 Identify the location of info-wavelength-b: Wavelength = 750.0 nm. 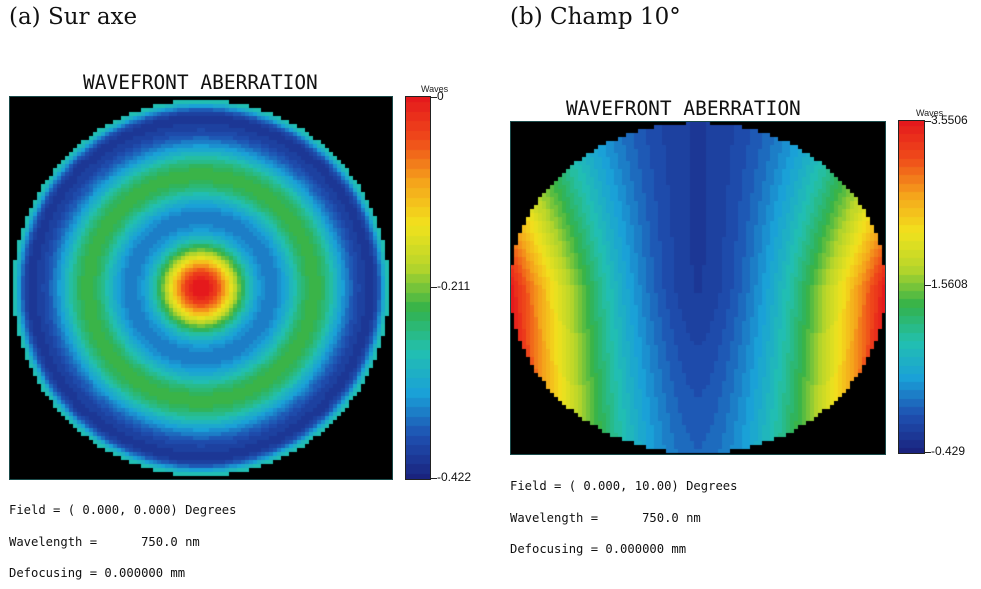
(605, 517).